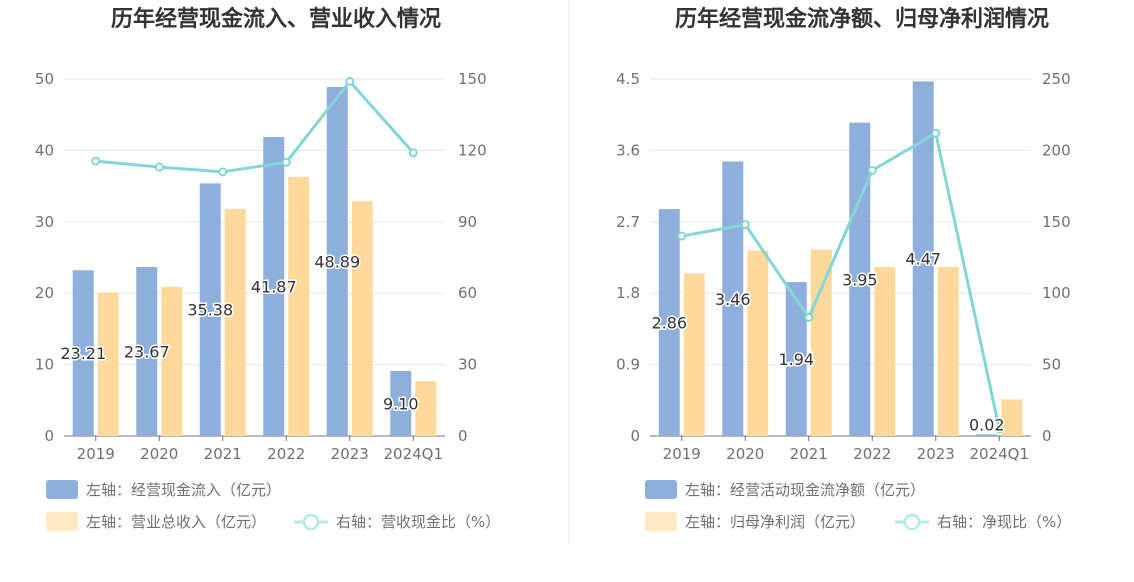 The height and width of the screenshot is (582, 1134). Describe the element at coordinates (1004, 522) in the screenshot. I see `legend-label: 右轴：净现比（%）` at that location.